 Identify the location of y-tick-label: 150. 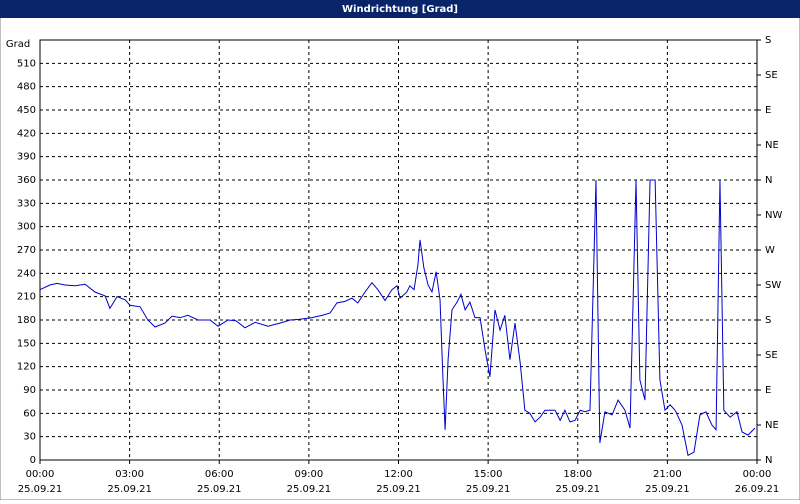
(26, 343).